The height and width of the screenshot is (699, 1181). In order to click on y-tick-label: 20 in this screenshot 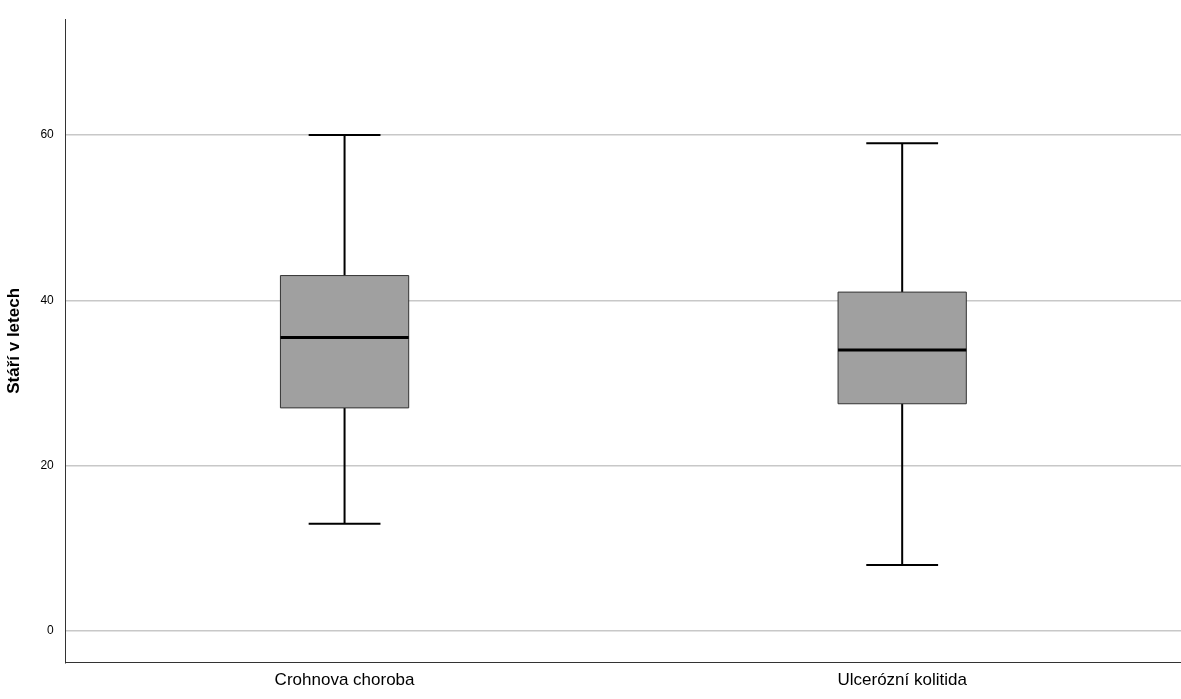, I will do `click(47, 465)`.